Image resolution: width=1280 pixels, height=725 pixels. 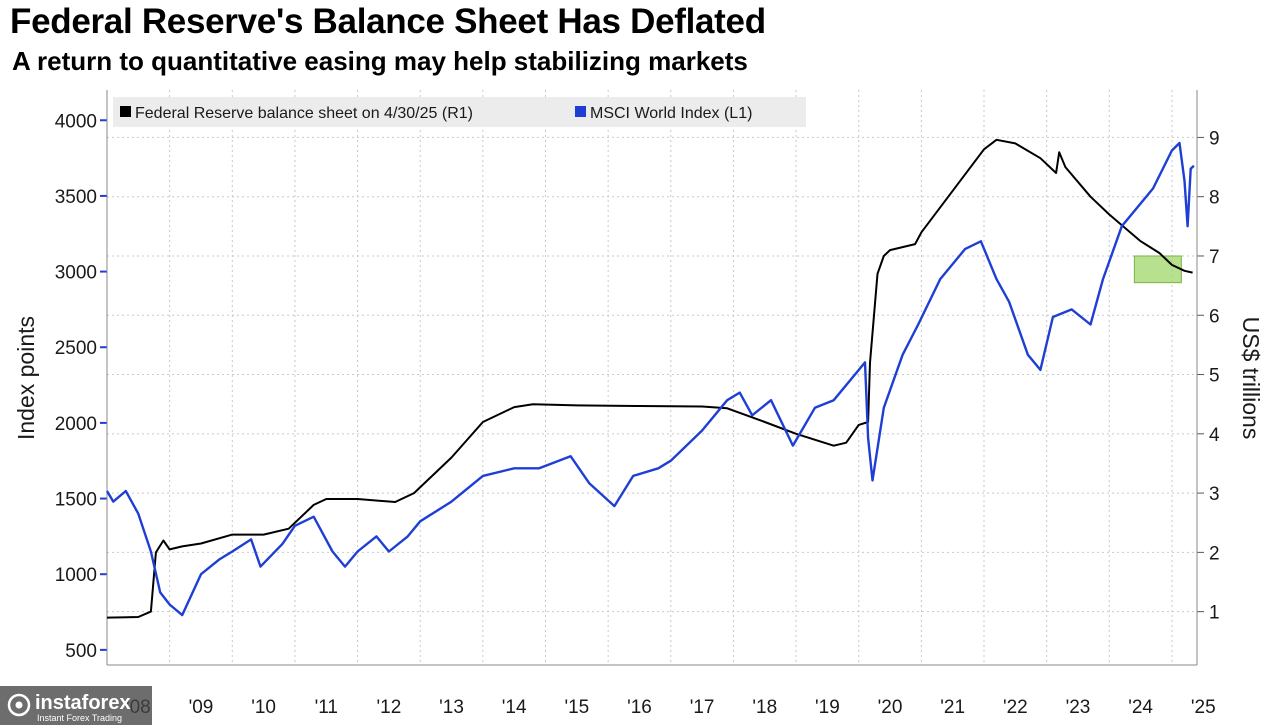 I want to click on left-tick-label: 1000, so click(x=76, y=575).